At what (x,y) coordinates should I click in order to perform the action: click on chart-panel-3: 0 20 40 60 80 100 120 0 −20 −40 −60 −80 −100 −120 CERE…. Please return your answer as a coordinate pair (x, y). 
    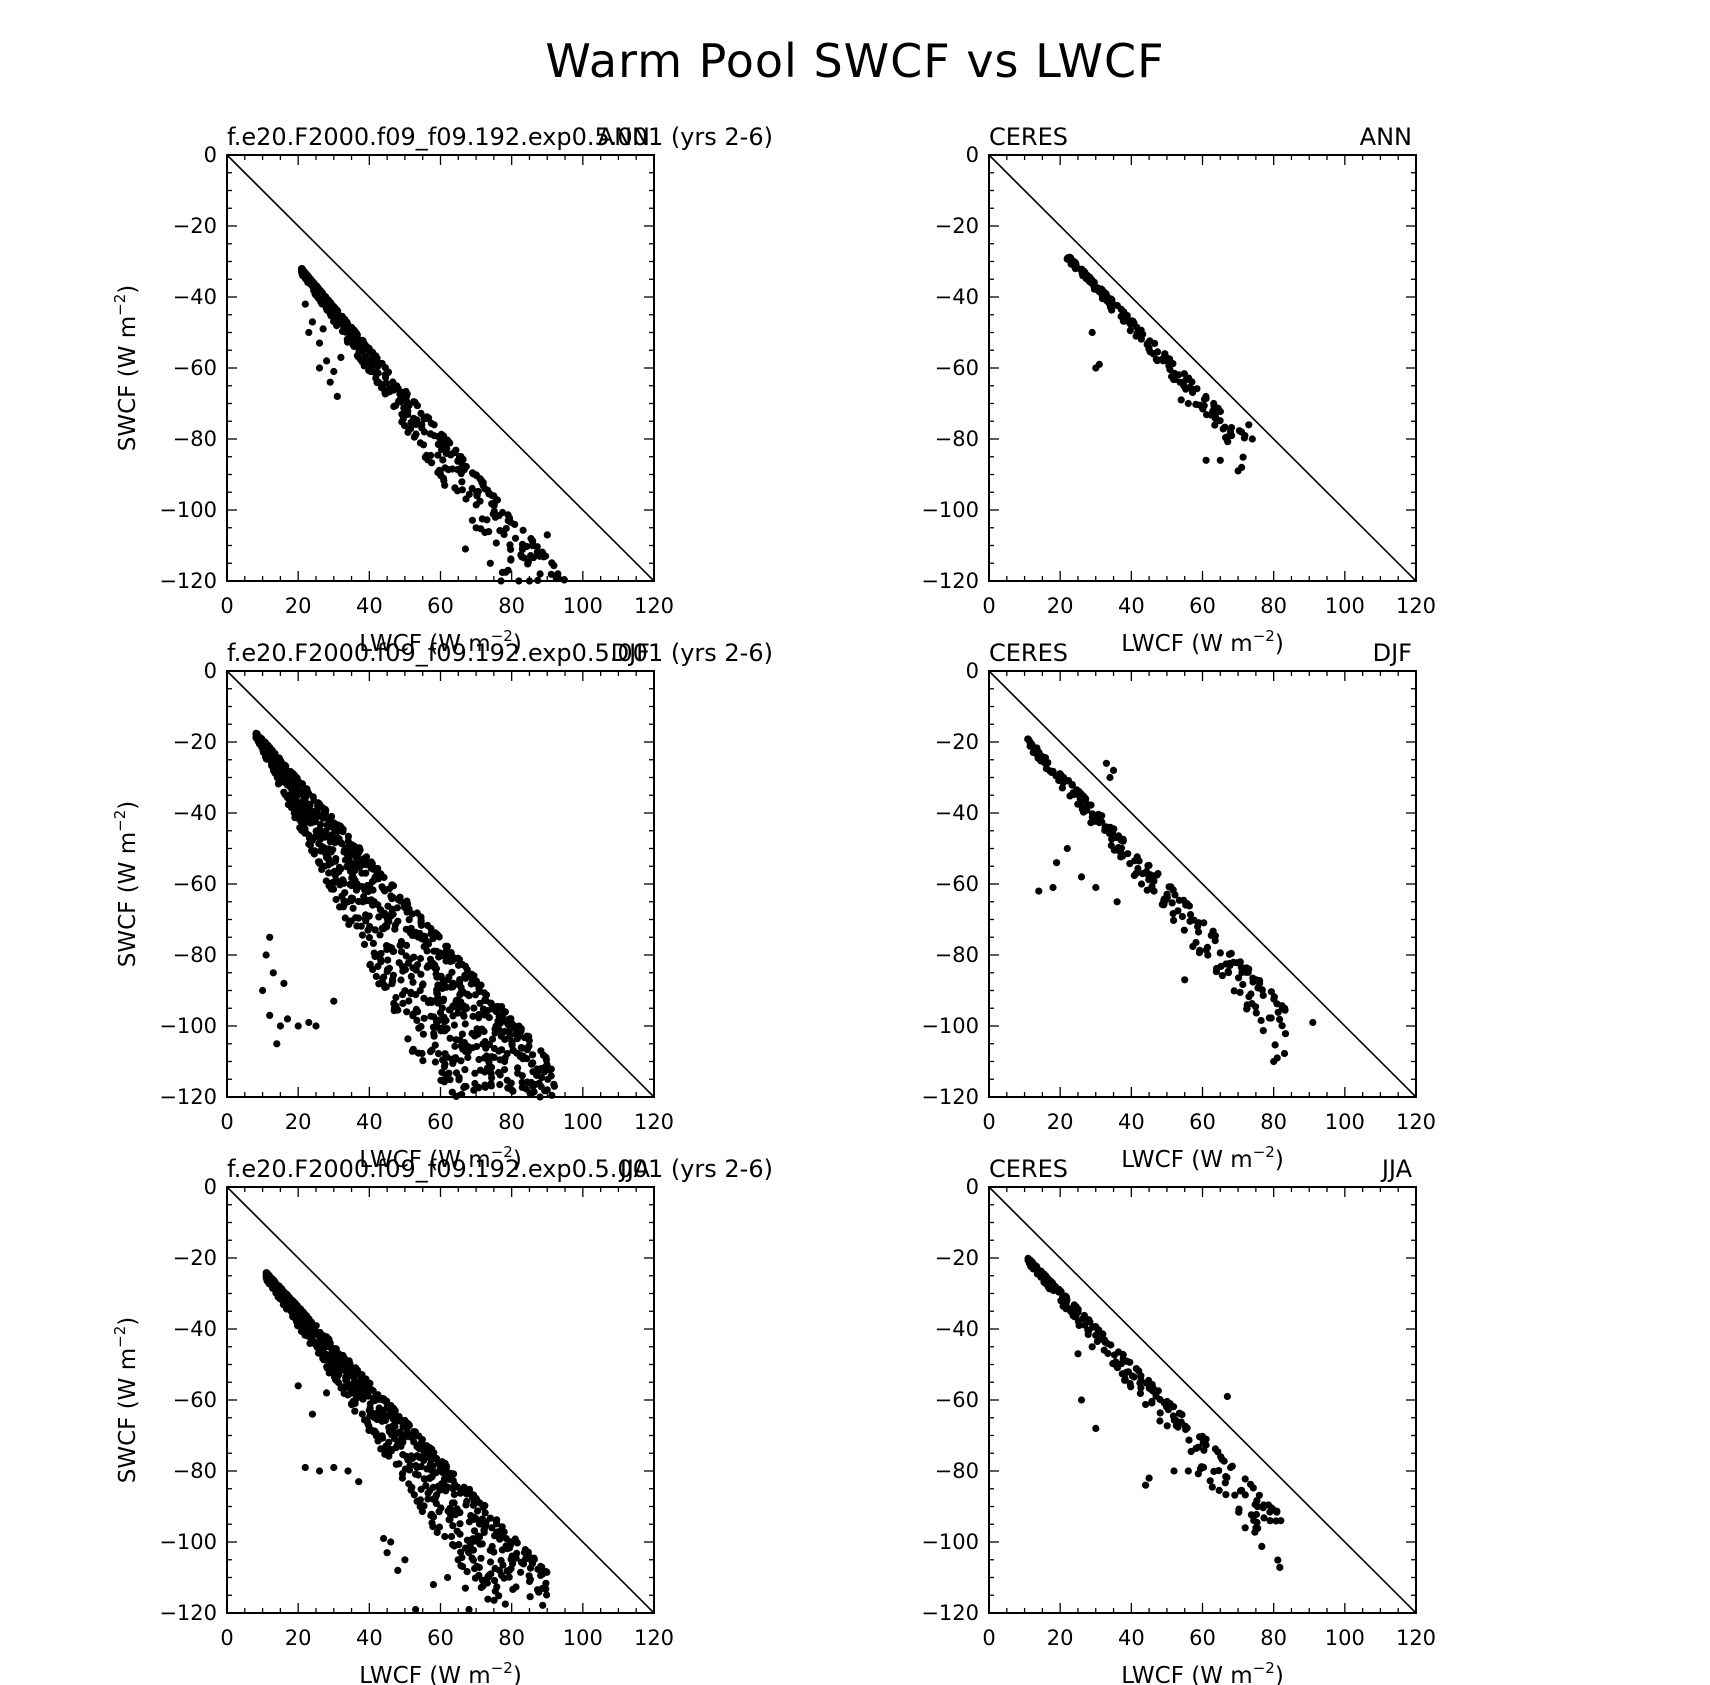
    Looking at the image, I should click on (1178, 906).